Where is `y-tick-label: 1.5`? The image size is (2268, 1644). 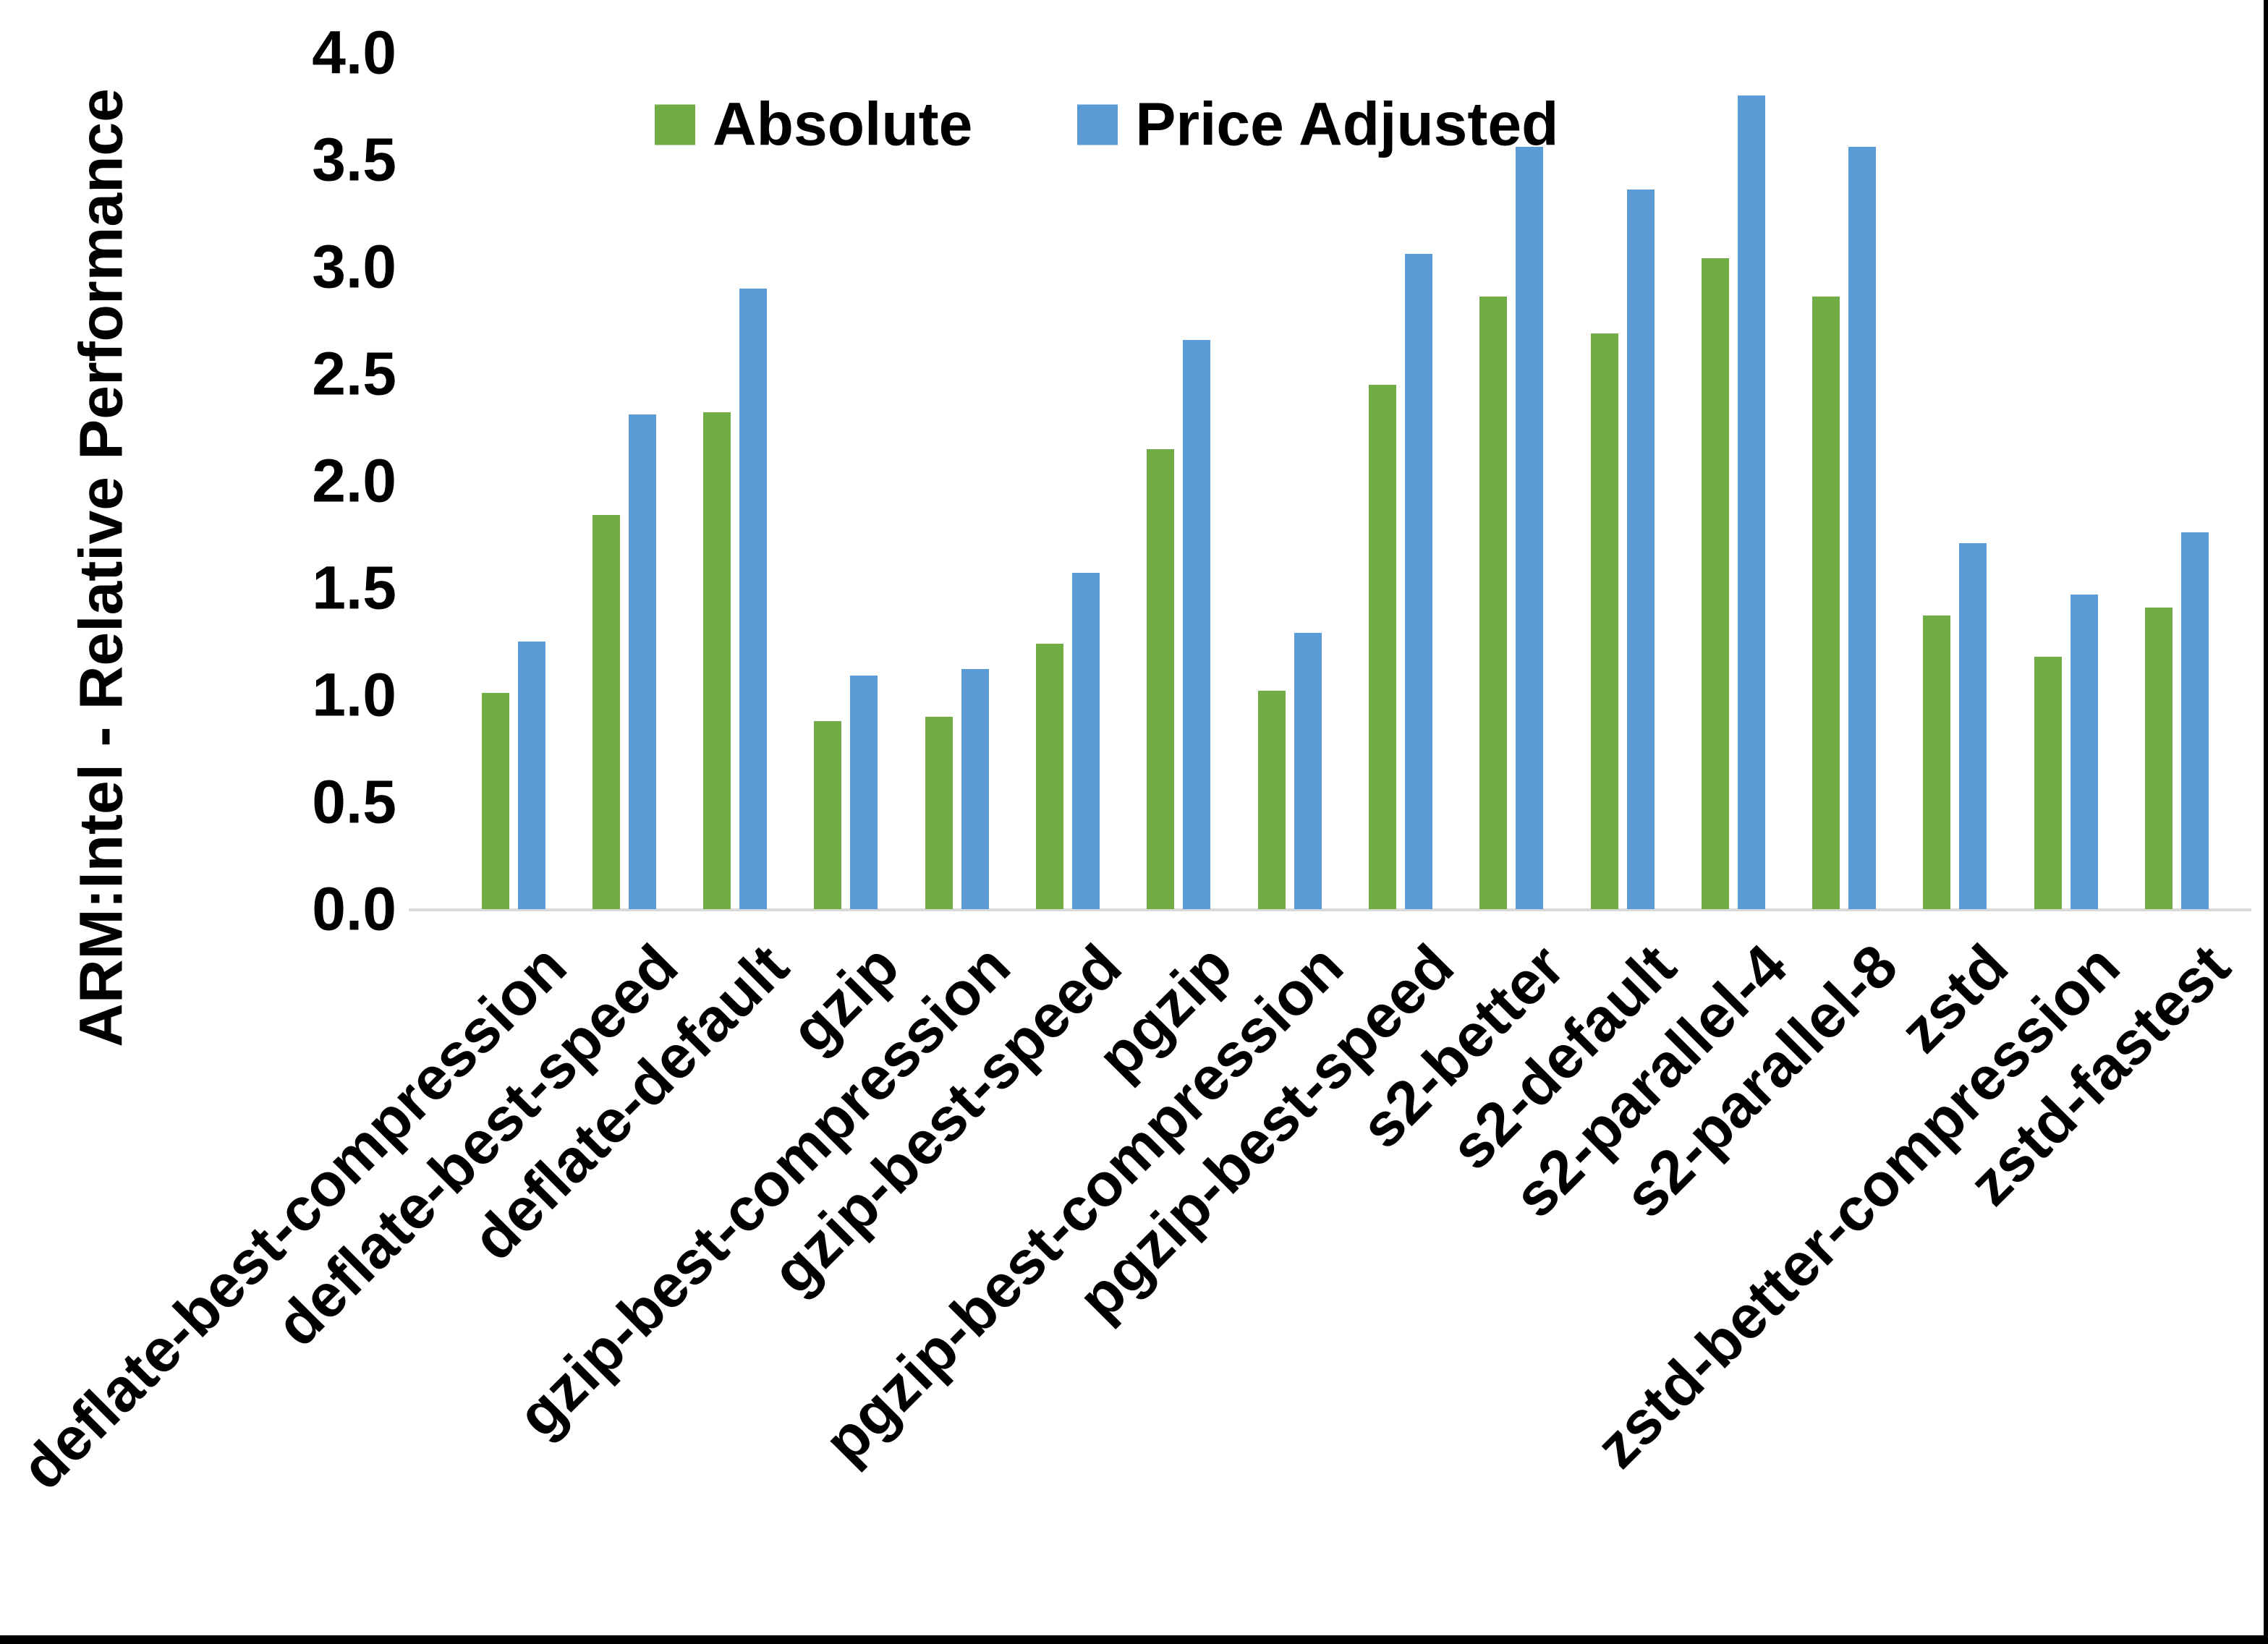
y-tick-label: 1.5 is located at coordinates (354, 587).